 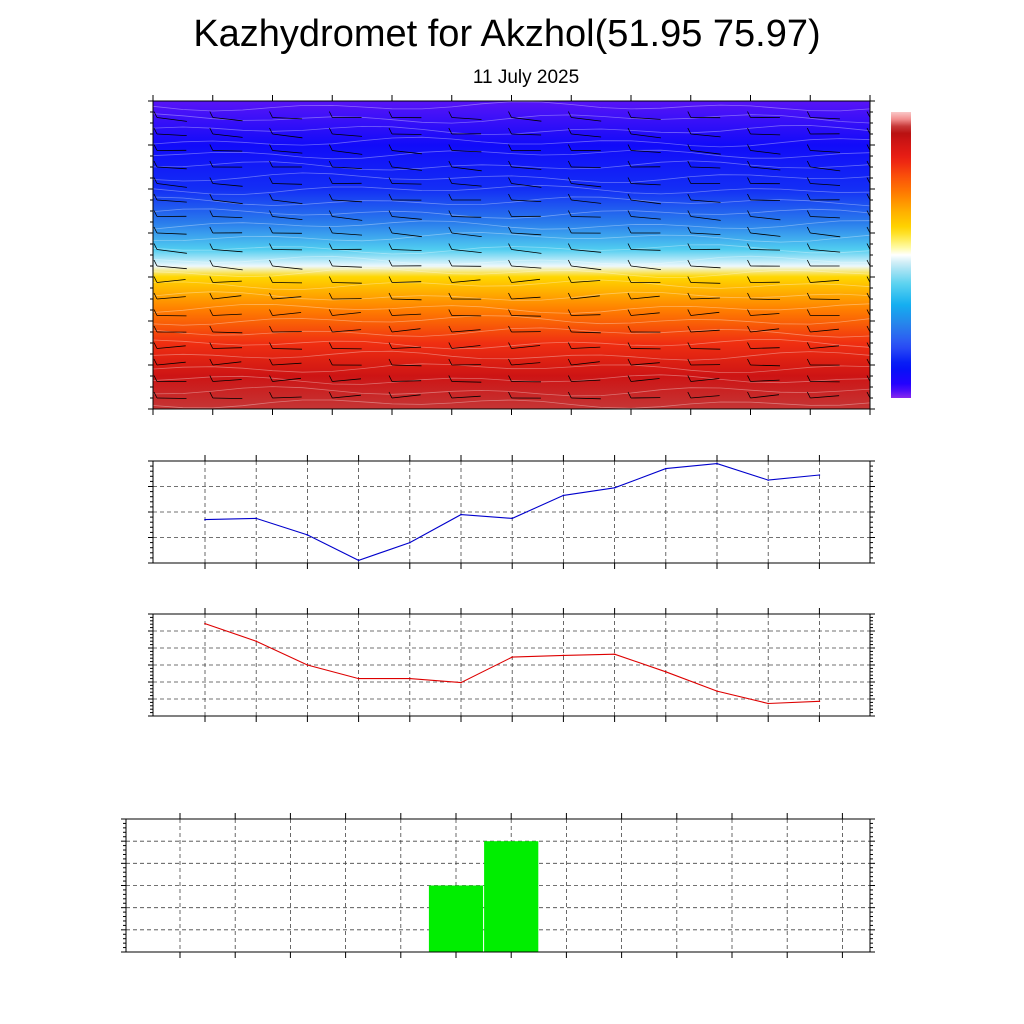 I want to click on page-subtitle: 11 July 2025, so click(x=526, y=77).